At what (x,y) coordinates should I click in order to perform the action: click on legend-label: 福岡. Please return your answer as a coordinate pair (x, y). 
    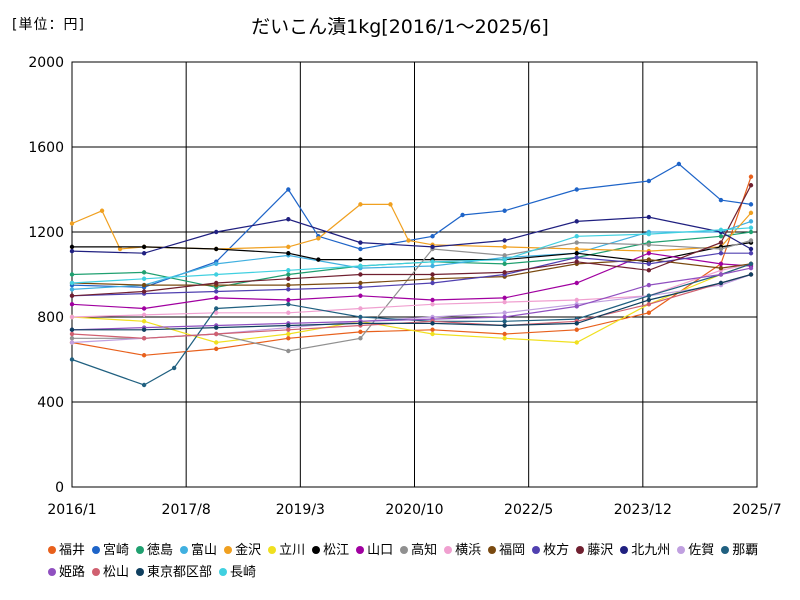
    Looking at the image, I should click on (512, 550).